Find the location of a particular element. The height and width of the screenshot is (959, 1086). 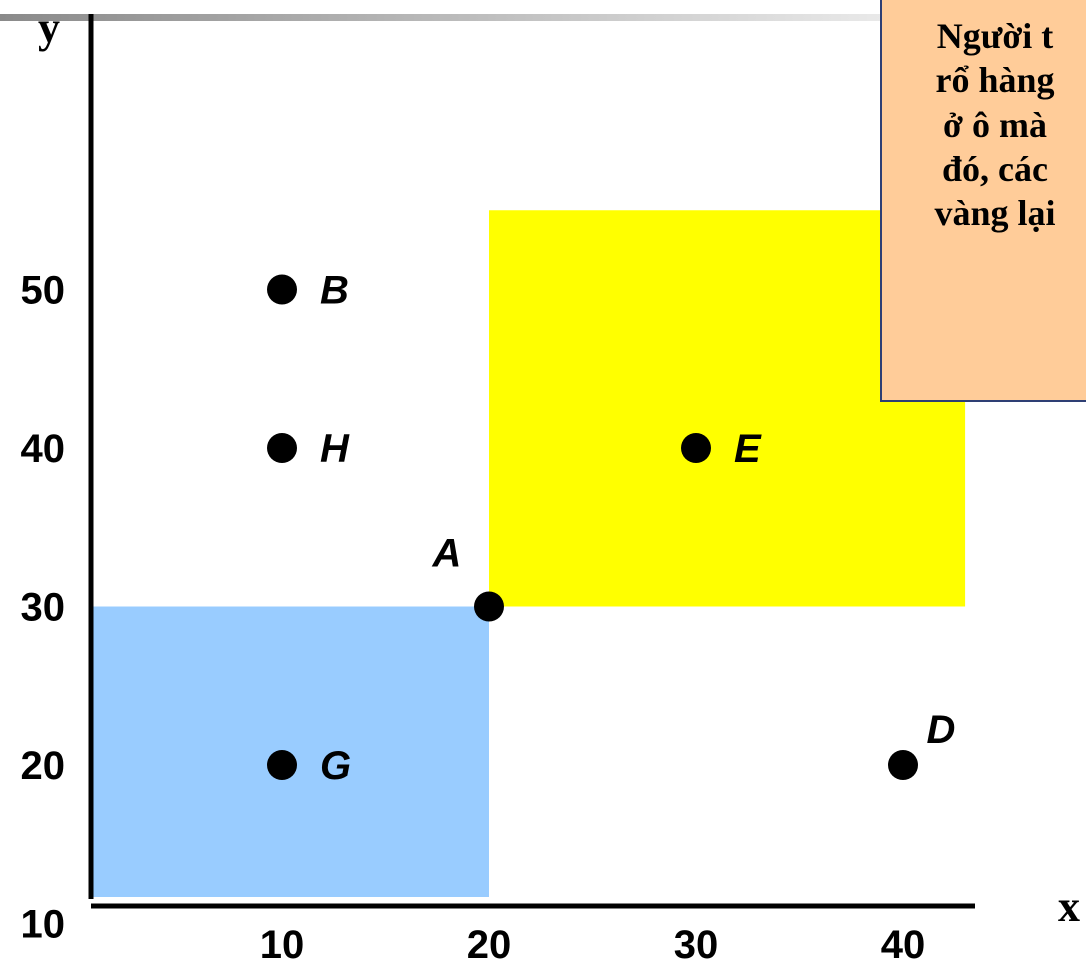

callout-line: rổ hàng is located at coordinates (995, 80).